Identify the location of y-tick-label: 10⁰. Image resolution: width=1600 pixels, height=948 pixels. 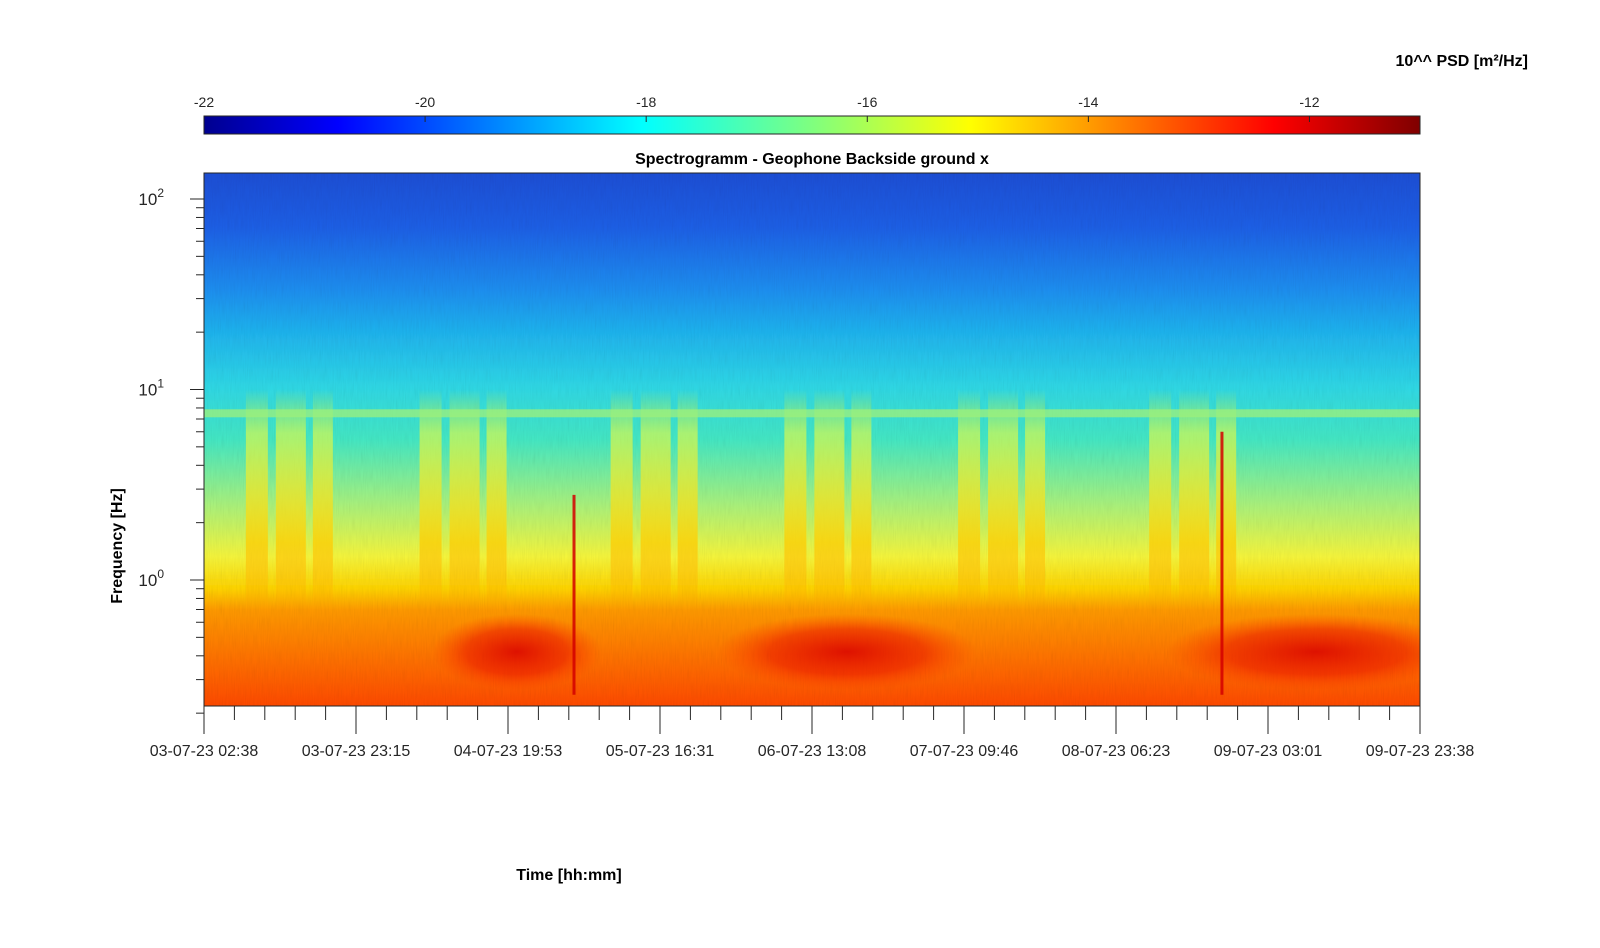
(151, 578).